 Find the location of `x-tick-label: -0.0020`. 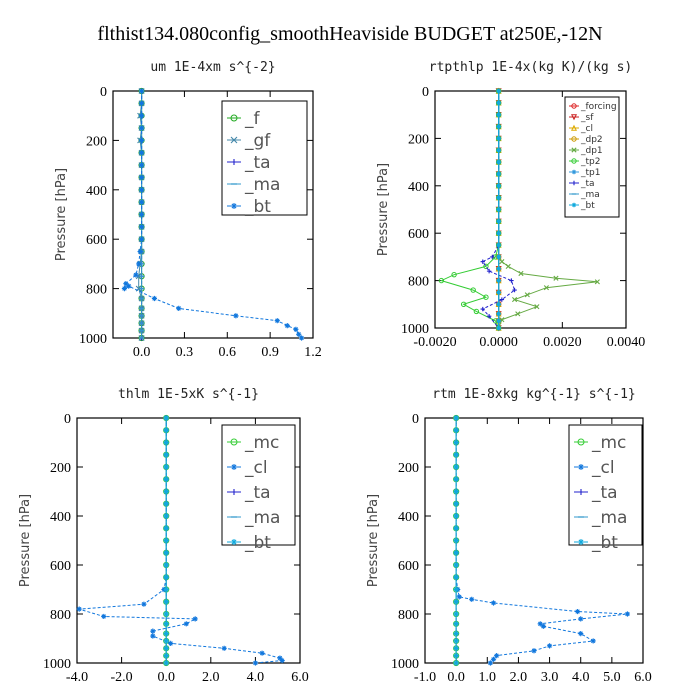

x-tick-label: -0.0020 is located at coordinates (434, 342).